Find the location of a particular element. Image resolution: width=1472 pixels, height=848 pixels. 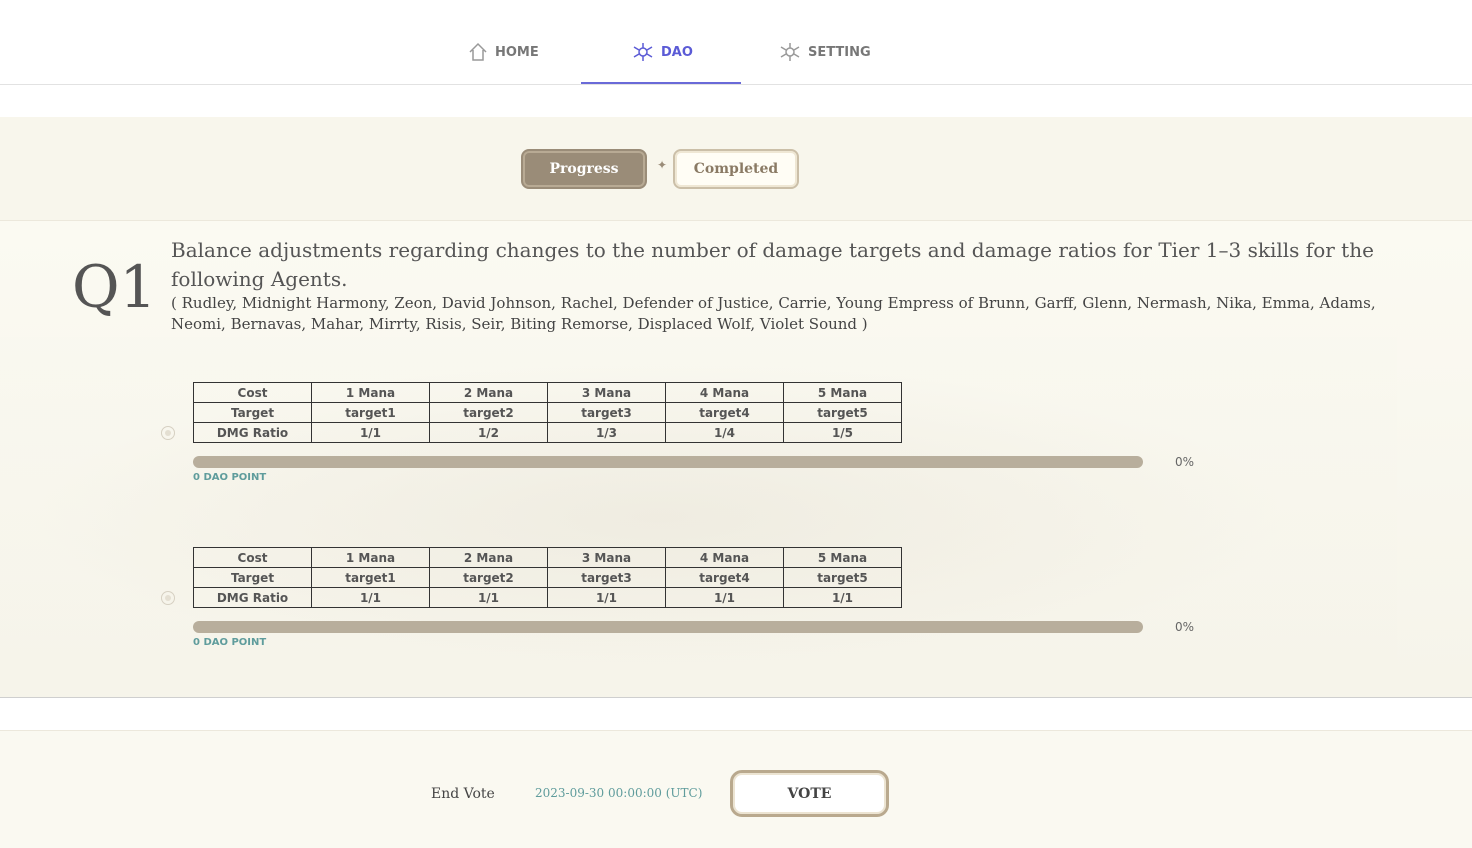

setting-icon is located at coordinates (790, 52).